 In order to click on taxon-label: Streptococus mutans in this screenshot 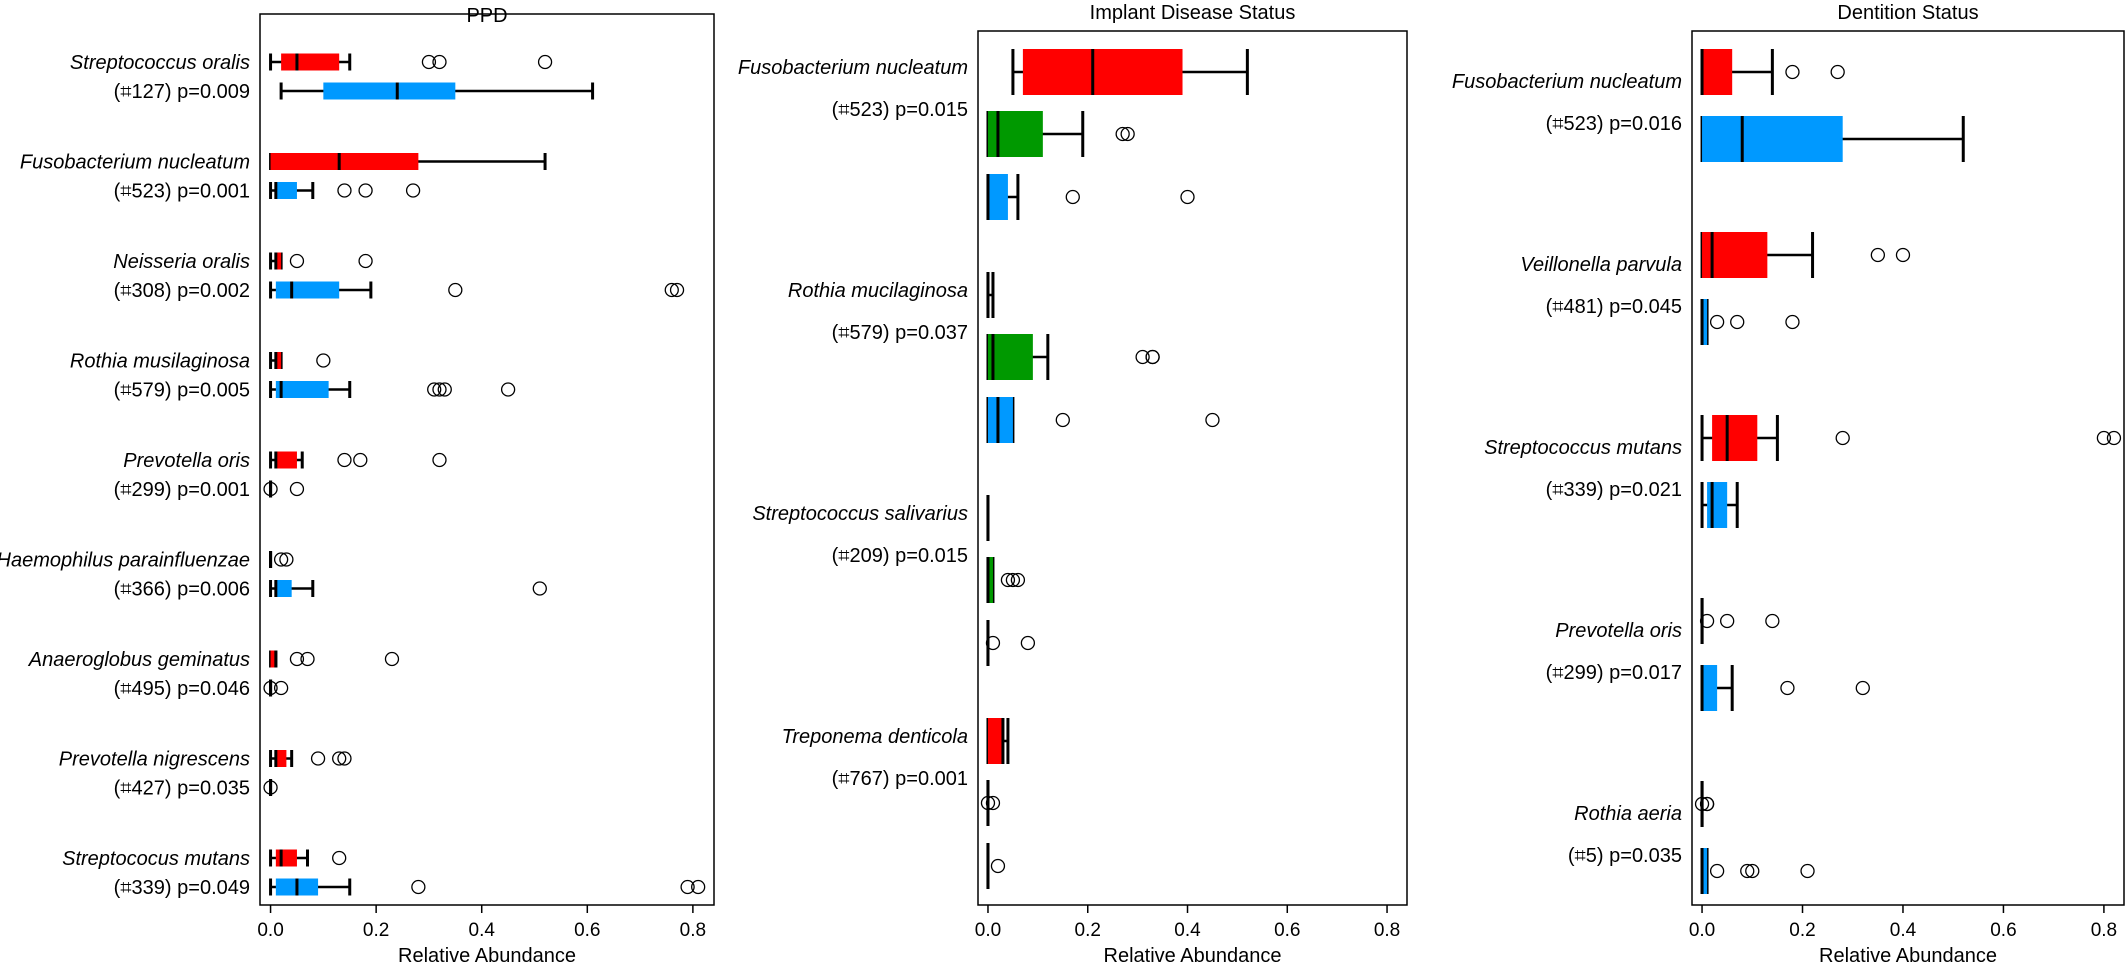, I will do `click(156, 859)`.